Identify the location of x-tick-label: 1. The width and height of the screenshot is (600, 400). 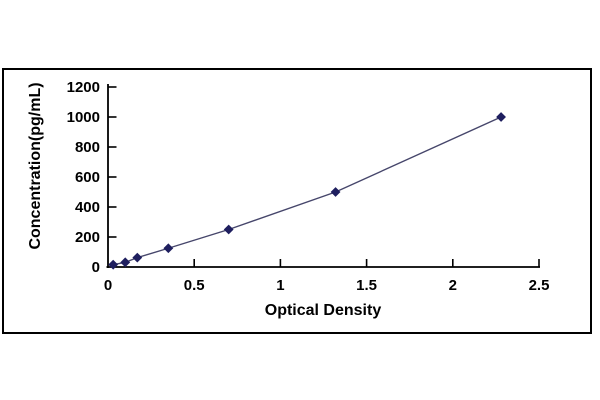
(280, 285).